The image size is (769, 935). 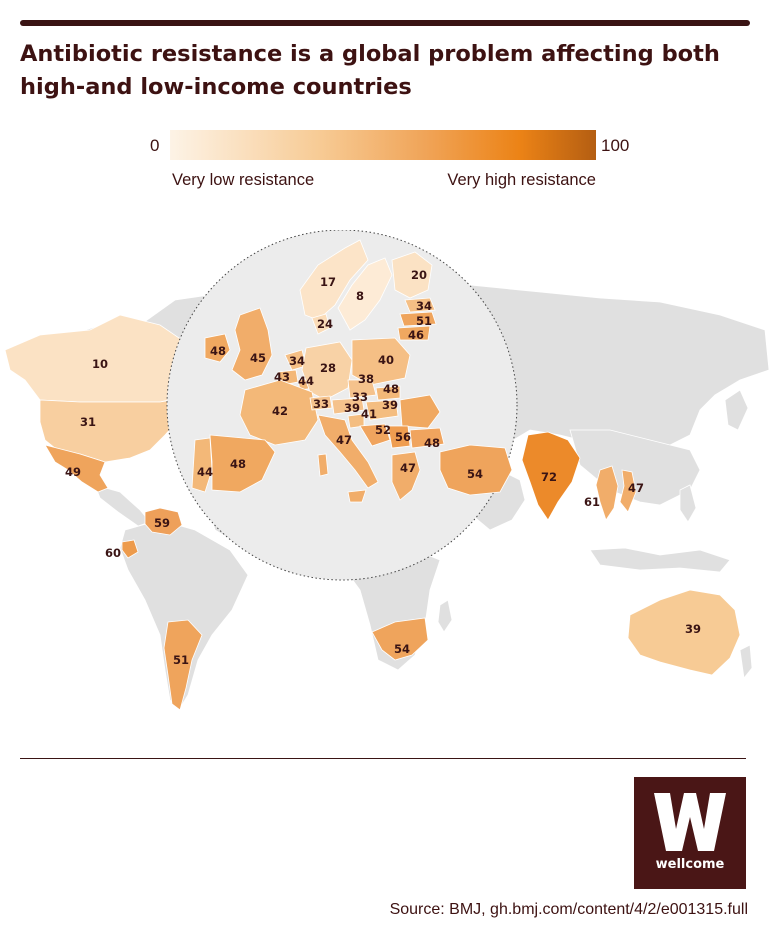 I want to click on label-italy: 47, so click(x=344, y=440).